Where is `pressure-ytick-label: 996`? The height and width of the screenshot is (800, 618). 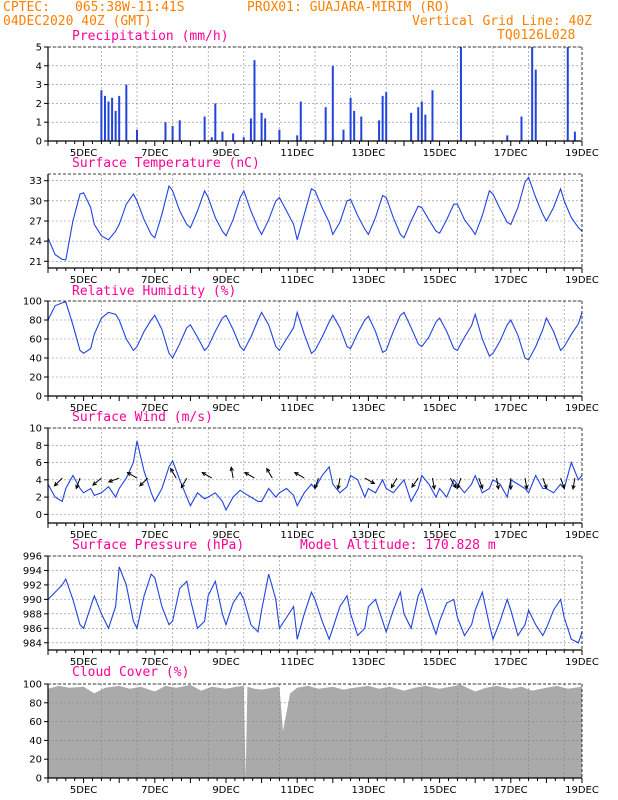 pressure-ytick-label: 996 is located at coordinates (32, 557).